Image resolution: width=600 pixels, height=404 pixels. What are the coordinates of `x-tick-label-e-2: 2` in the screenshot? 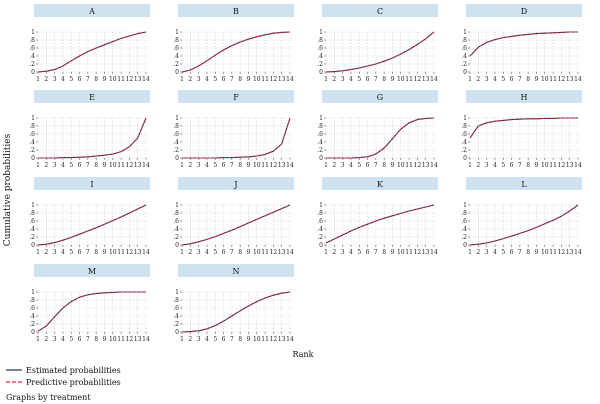 It's located at (46, 165).